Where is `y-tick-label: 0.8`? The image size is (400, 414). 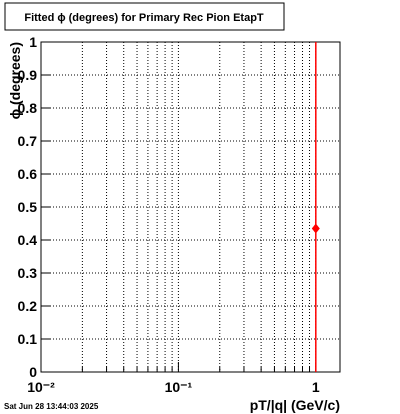 y-tick-label: 0.8 is located at coordinates (28, 108).